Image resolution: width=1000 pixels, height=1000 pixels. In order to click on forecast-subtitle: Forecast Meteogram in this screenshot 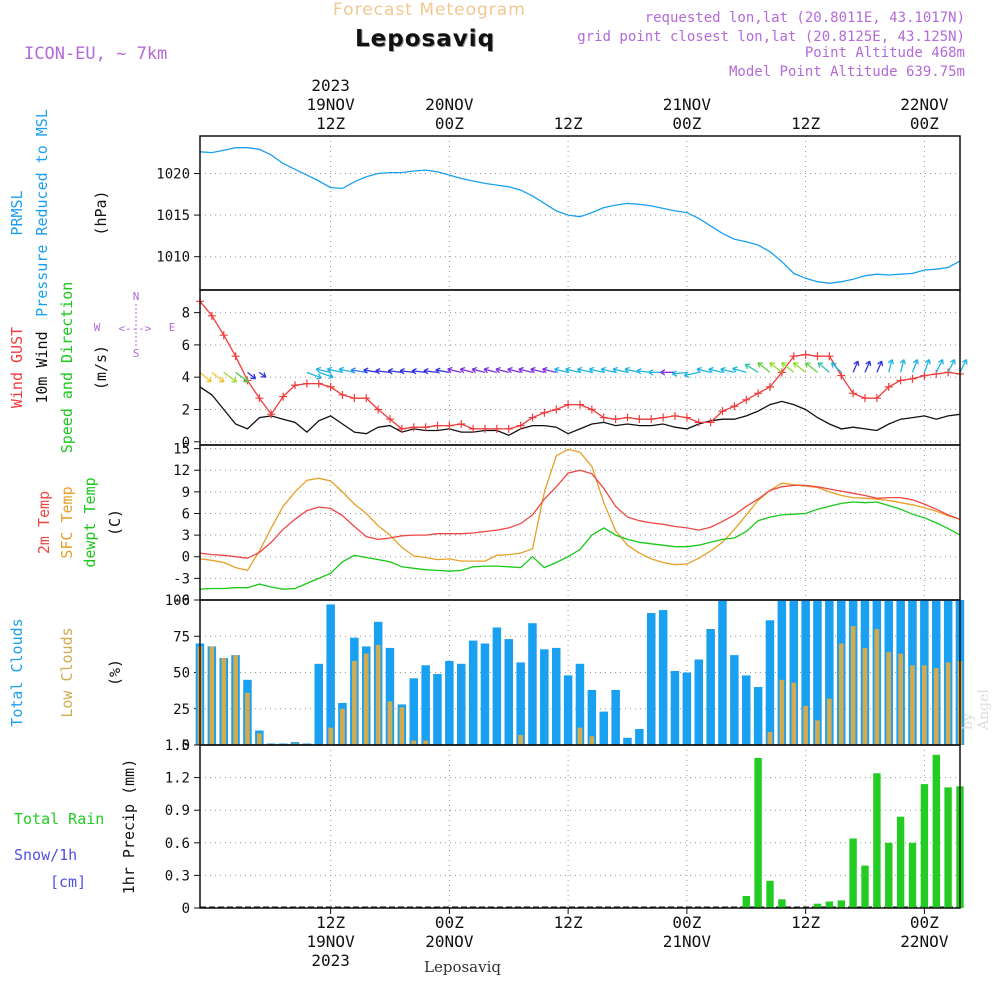, I will do `click(429, 10)`.